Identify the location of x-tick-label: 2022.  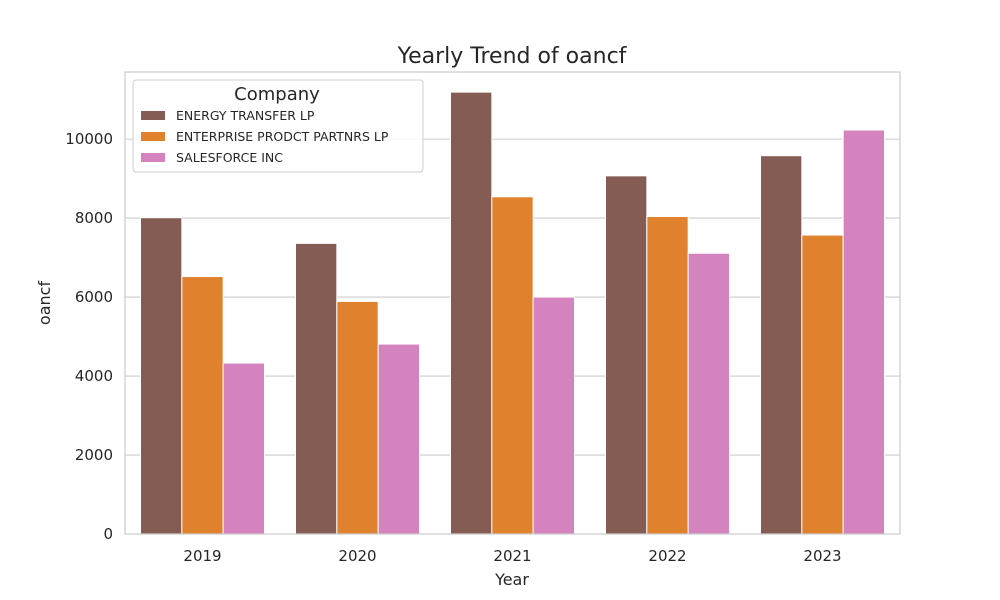
(667, 556).